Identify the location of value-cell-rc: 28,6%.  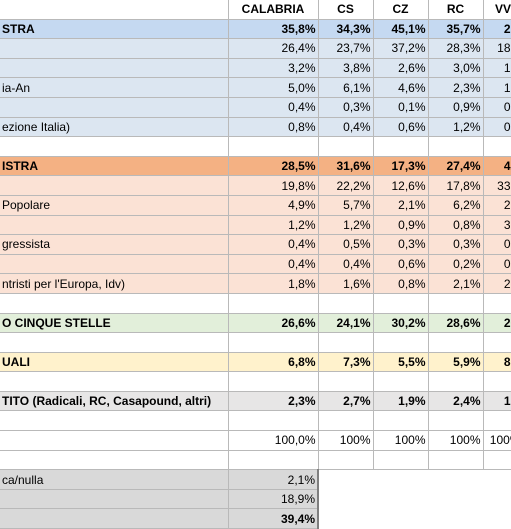
(456, 323).